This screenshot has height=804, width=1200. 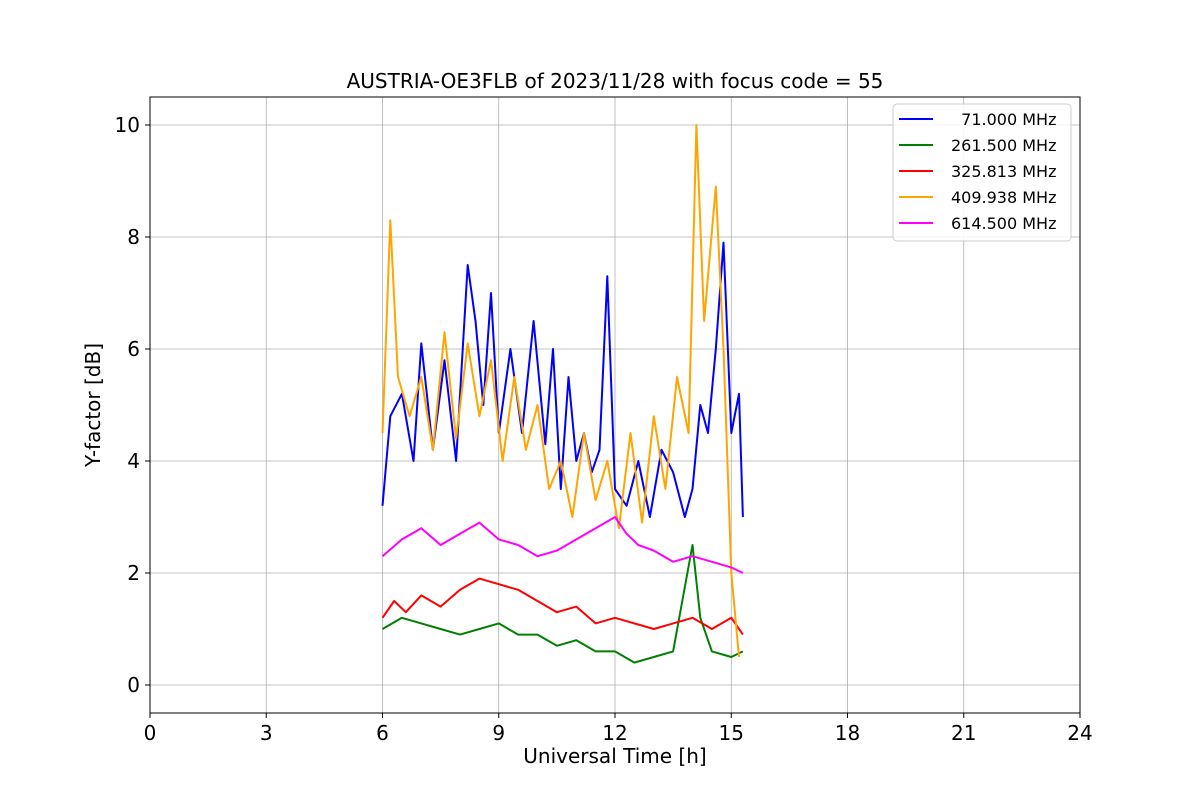 I want to click on y-tick-label: 0, so click(x=133, y=685).